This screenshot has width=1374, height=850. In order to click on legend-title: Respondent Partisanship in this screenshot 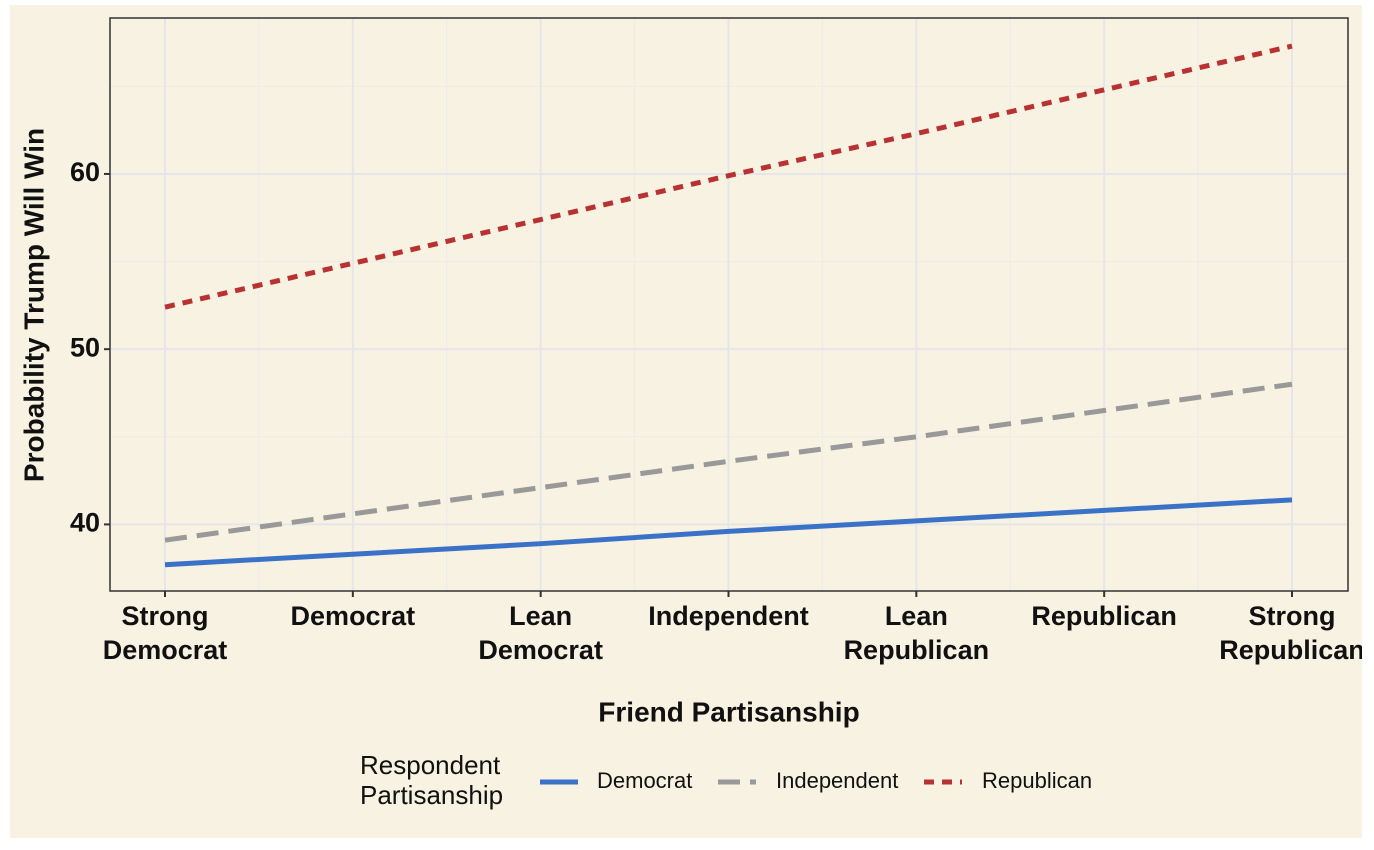, I will do `click(431, 780)`.